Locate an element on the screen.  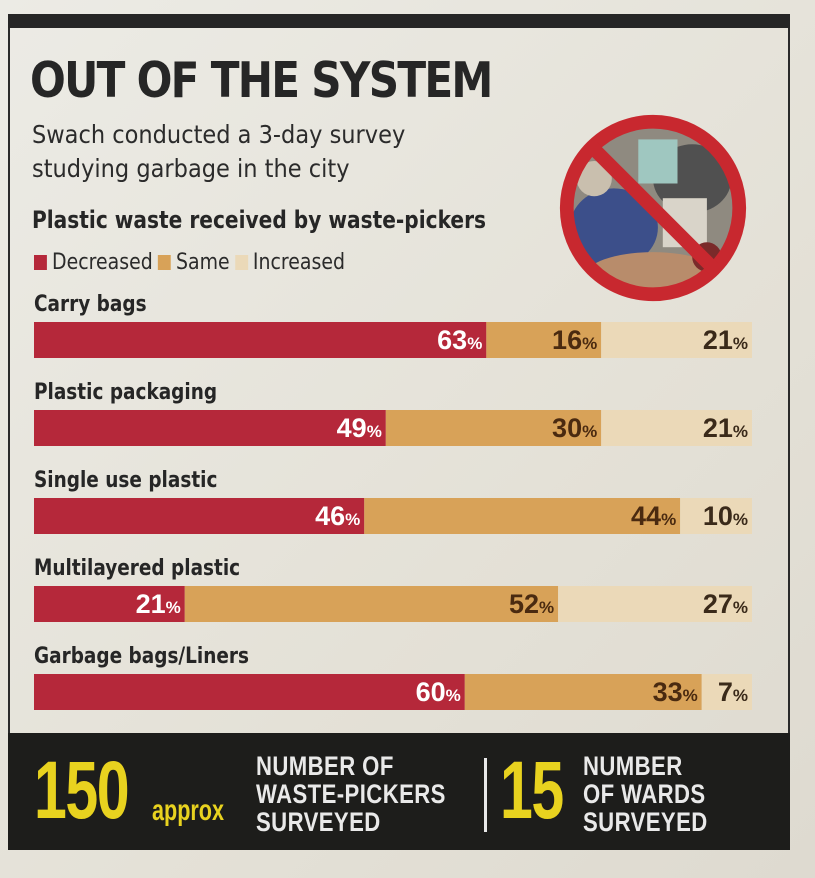
data-label-same: 44% is located at coordinates (653, 516).